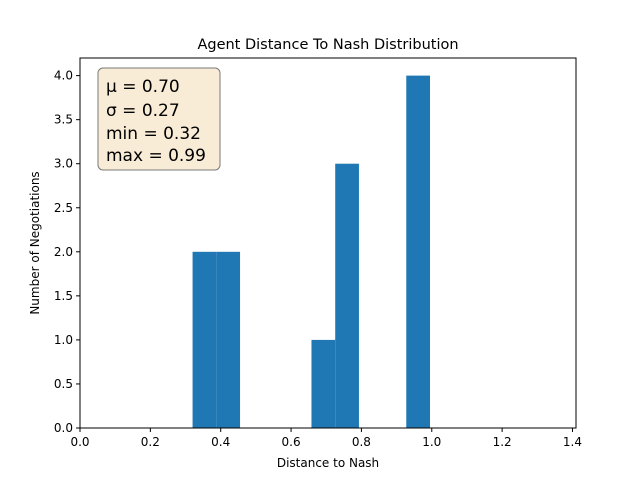  What do you see at coordinates (63, 428) in the screenshot?
I see `y-tick-label: 0.0` at bounding box center [63, 428].